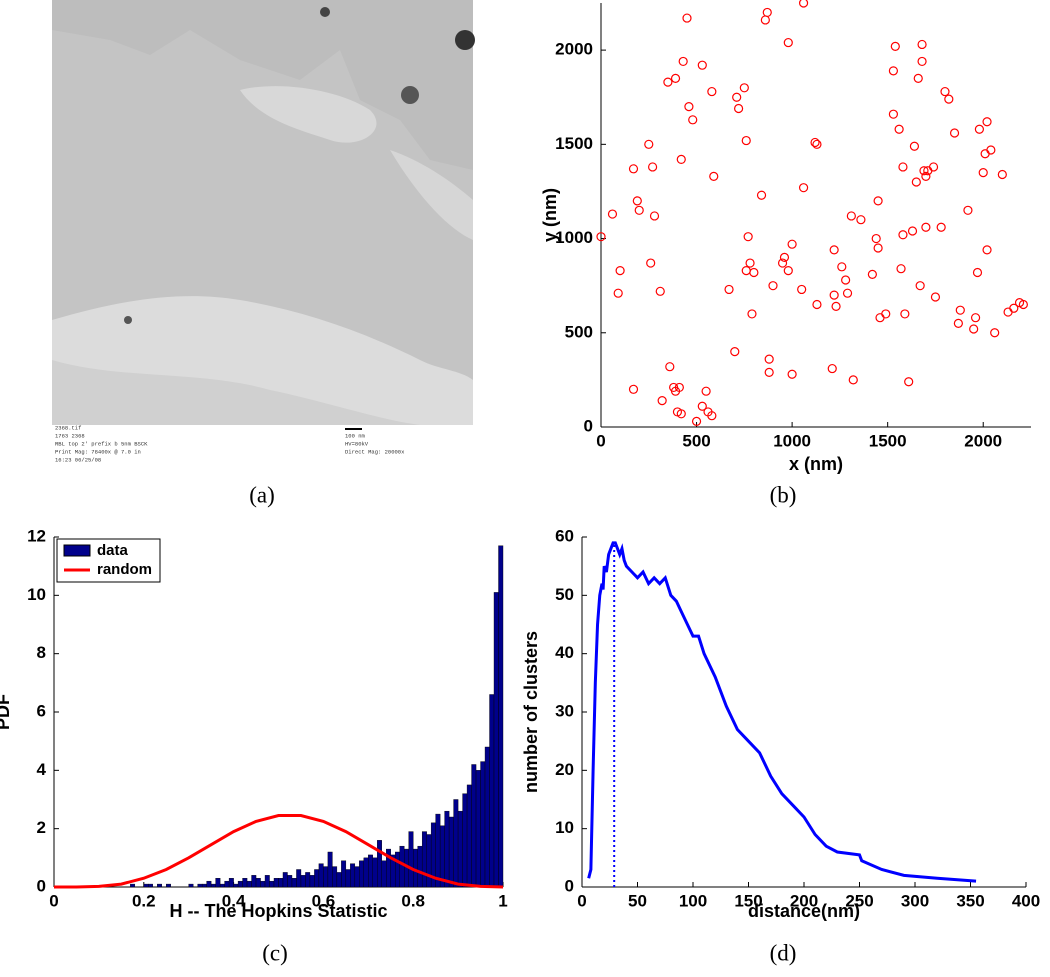  I want to click on x-tick-label: 100, so click(693, 900).